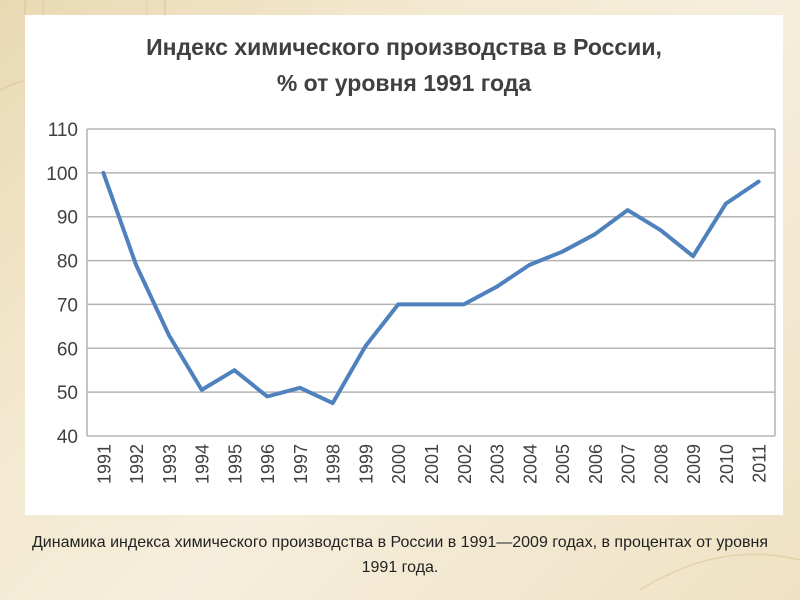 This screenshot has width=800, height=600. Describe the element at coordinates (67, 305) in the screenshot. I see `y-tick-label: 70` at that location.